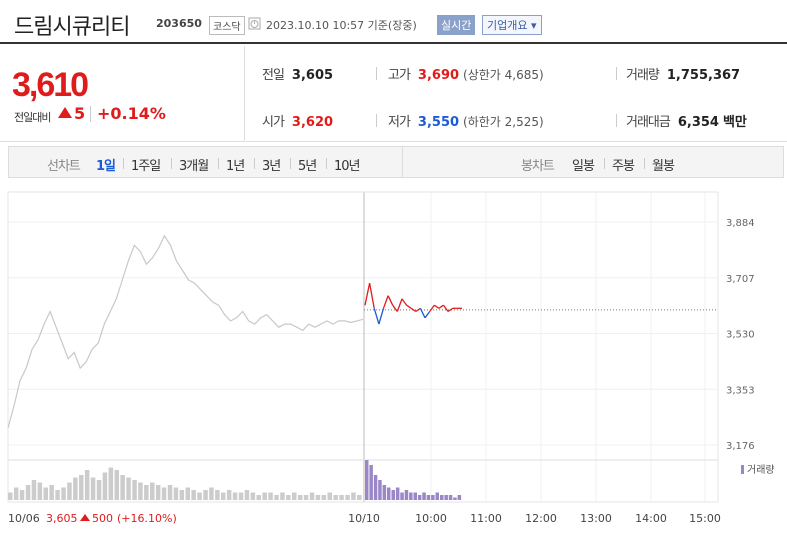 The width and height of the screenshot is (787, 540). I want to click on tab-1d: 1일, so click(106, 166).